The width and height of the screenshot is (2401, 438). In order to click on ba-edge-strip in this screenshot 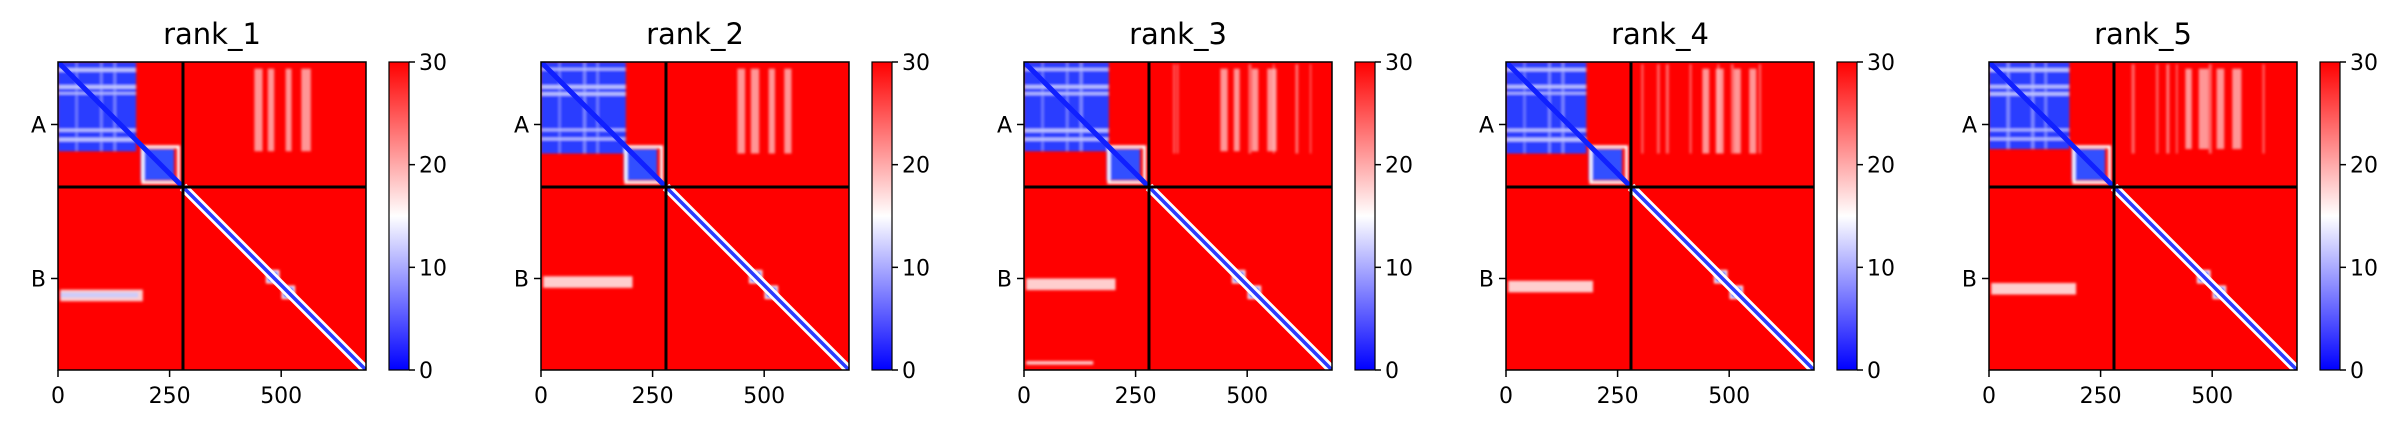, I will do `click(1060, 363)`.